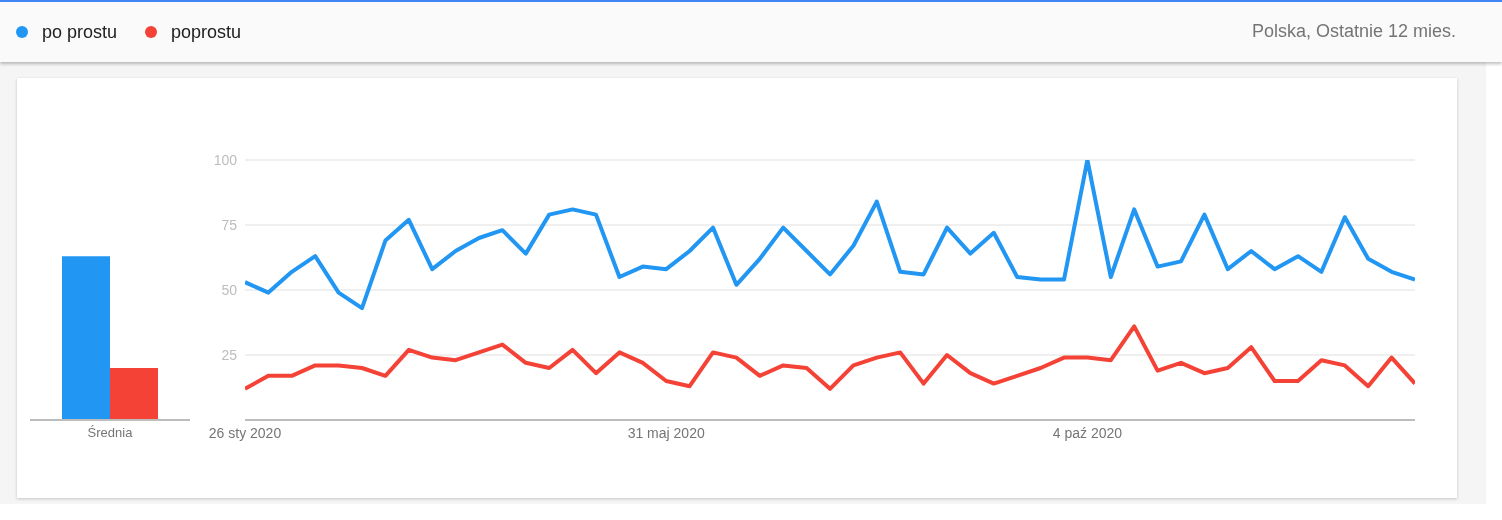 The height and width of the screenshot is (520, 1502). What do you see at coordinates (1353, 31) in the screenshot?
I see `text: Polska, Ostatnie 12 mies.` at bounding box center [1353, 31].